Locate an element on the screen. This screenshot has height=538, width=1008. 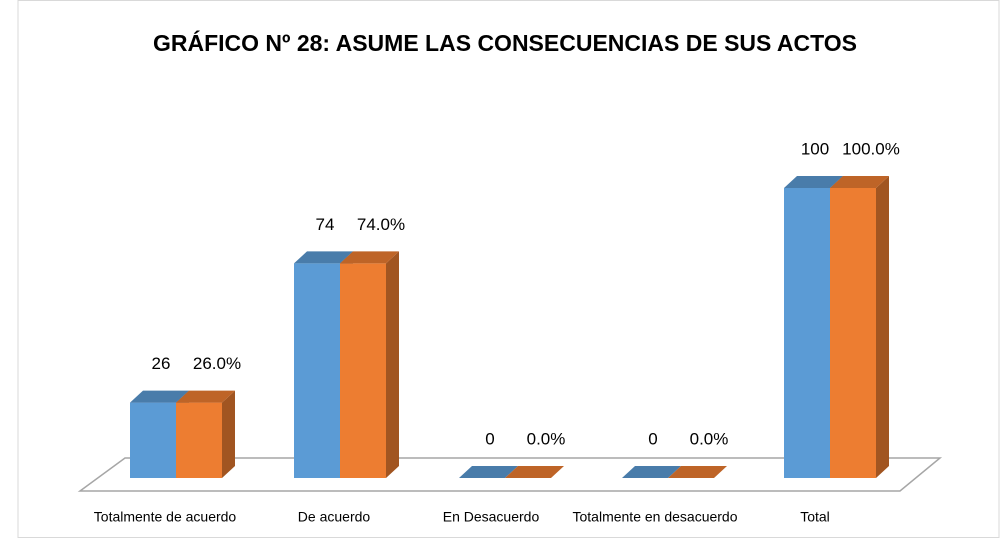
x-tick-label: Totalmente en desacuerdo is located at coordinates (655, 517).